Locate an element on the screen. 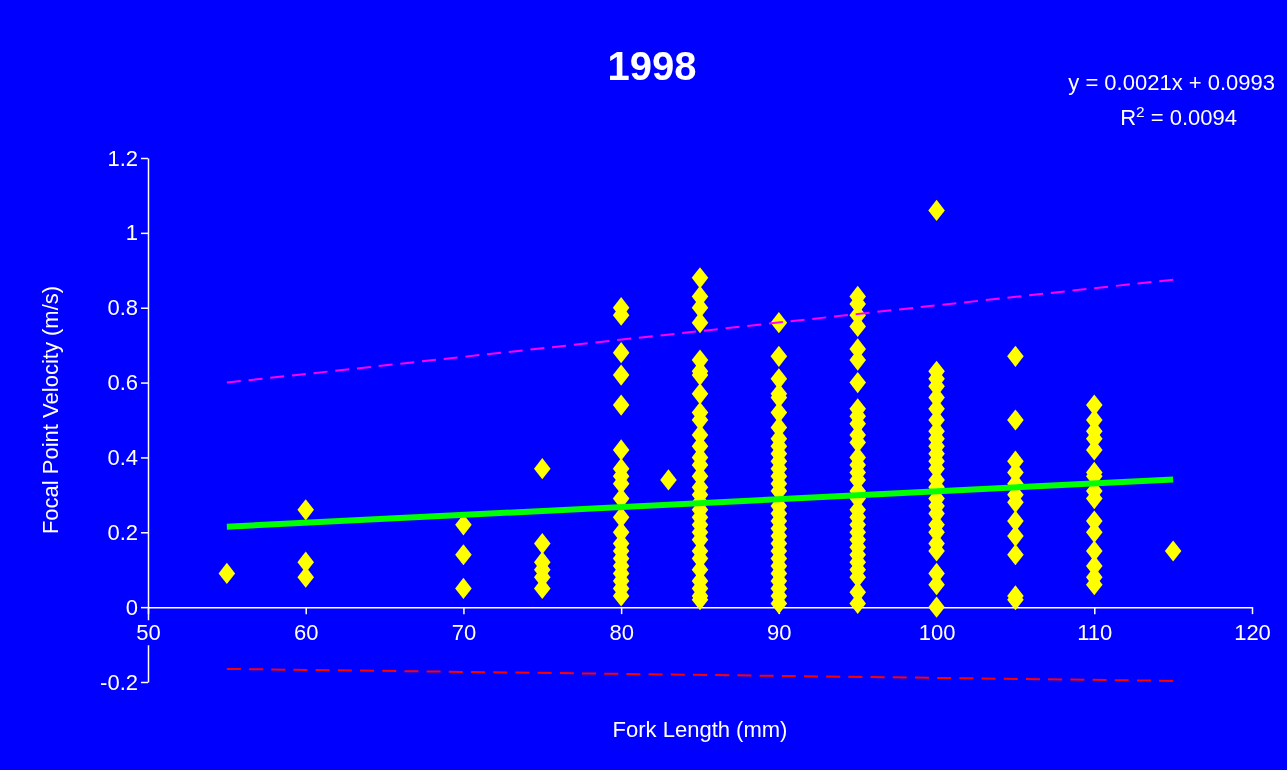  y-tick-label: 0.6 is located at coordinates (122, 383).